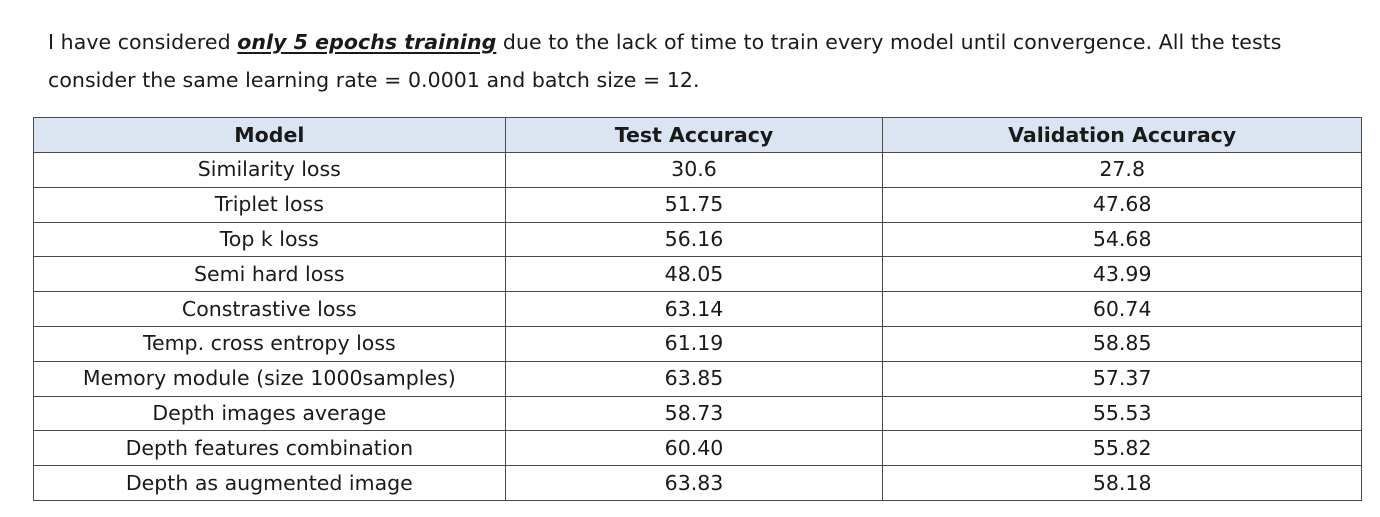  I want to click on validation-accuracy-cell: 27.8, so click(1122, 170).